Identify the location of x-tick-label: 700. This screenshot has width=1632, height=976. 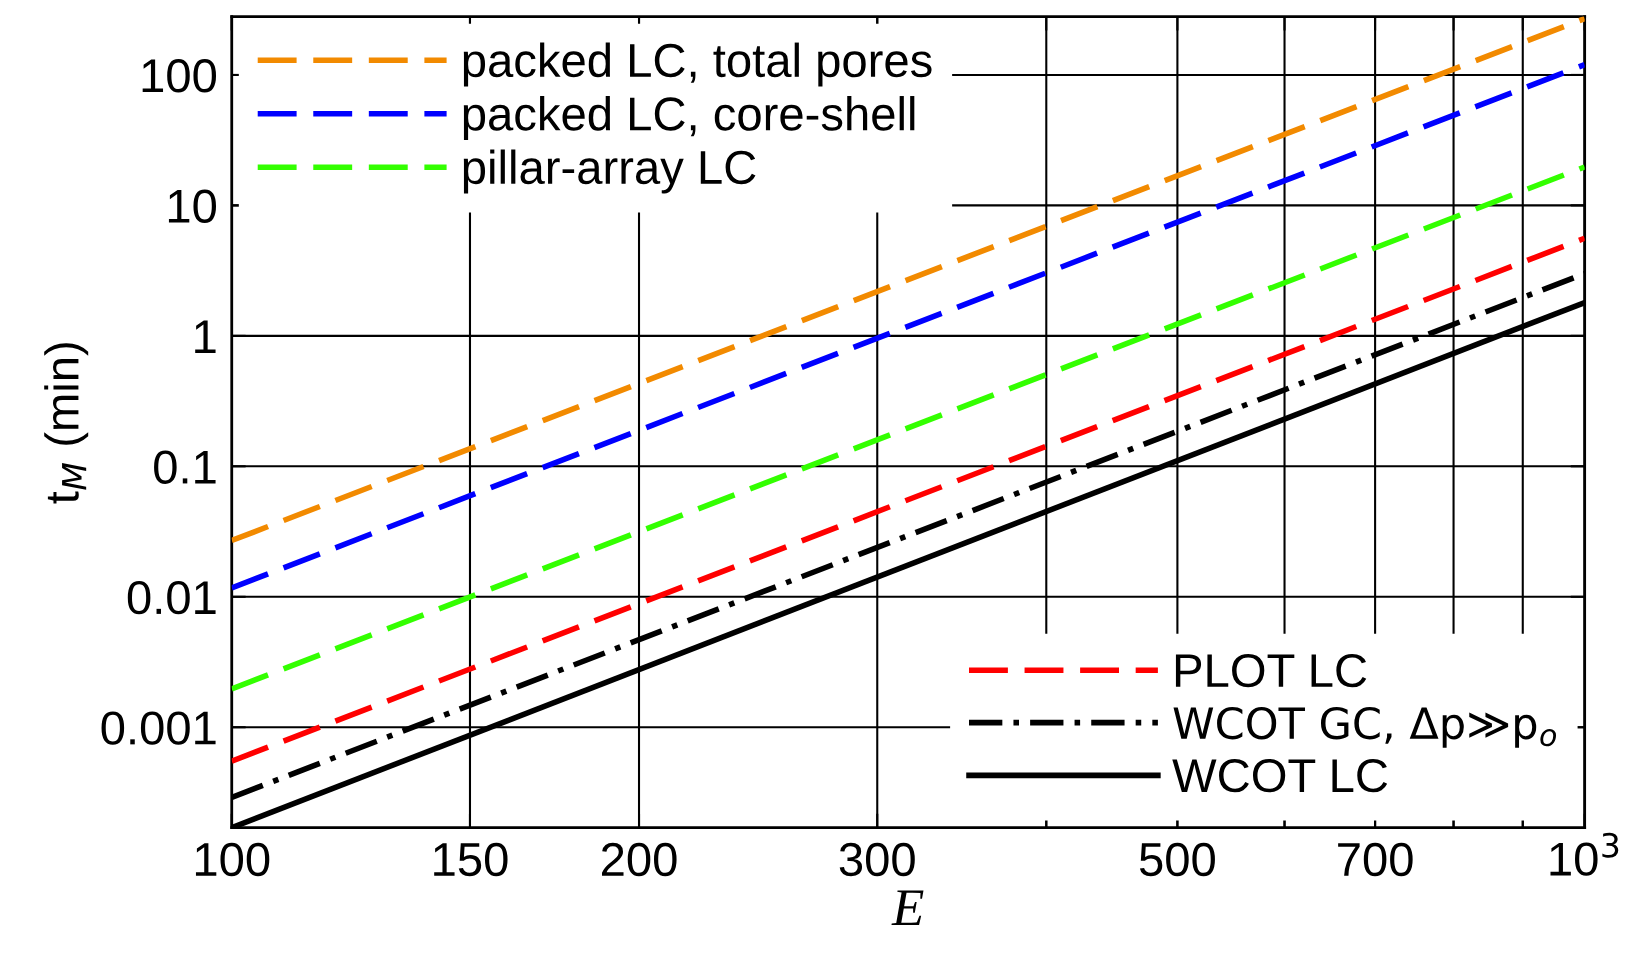
(1375, 859).